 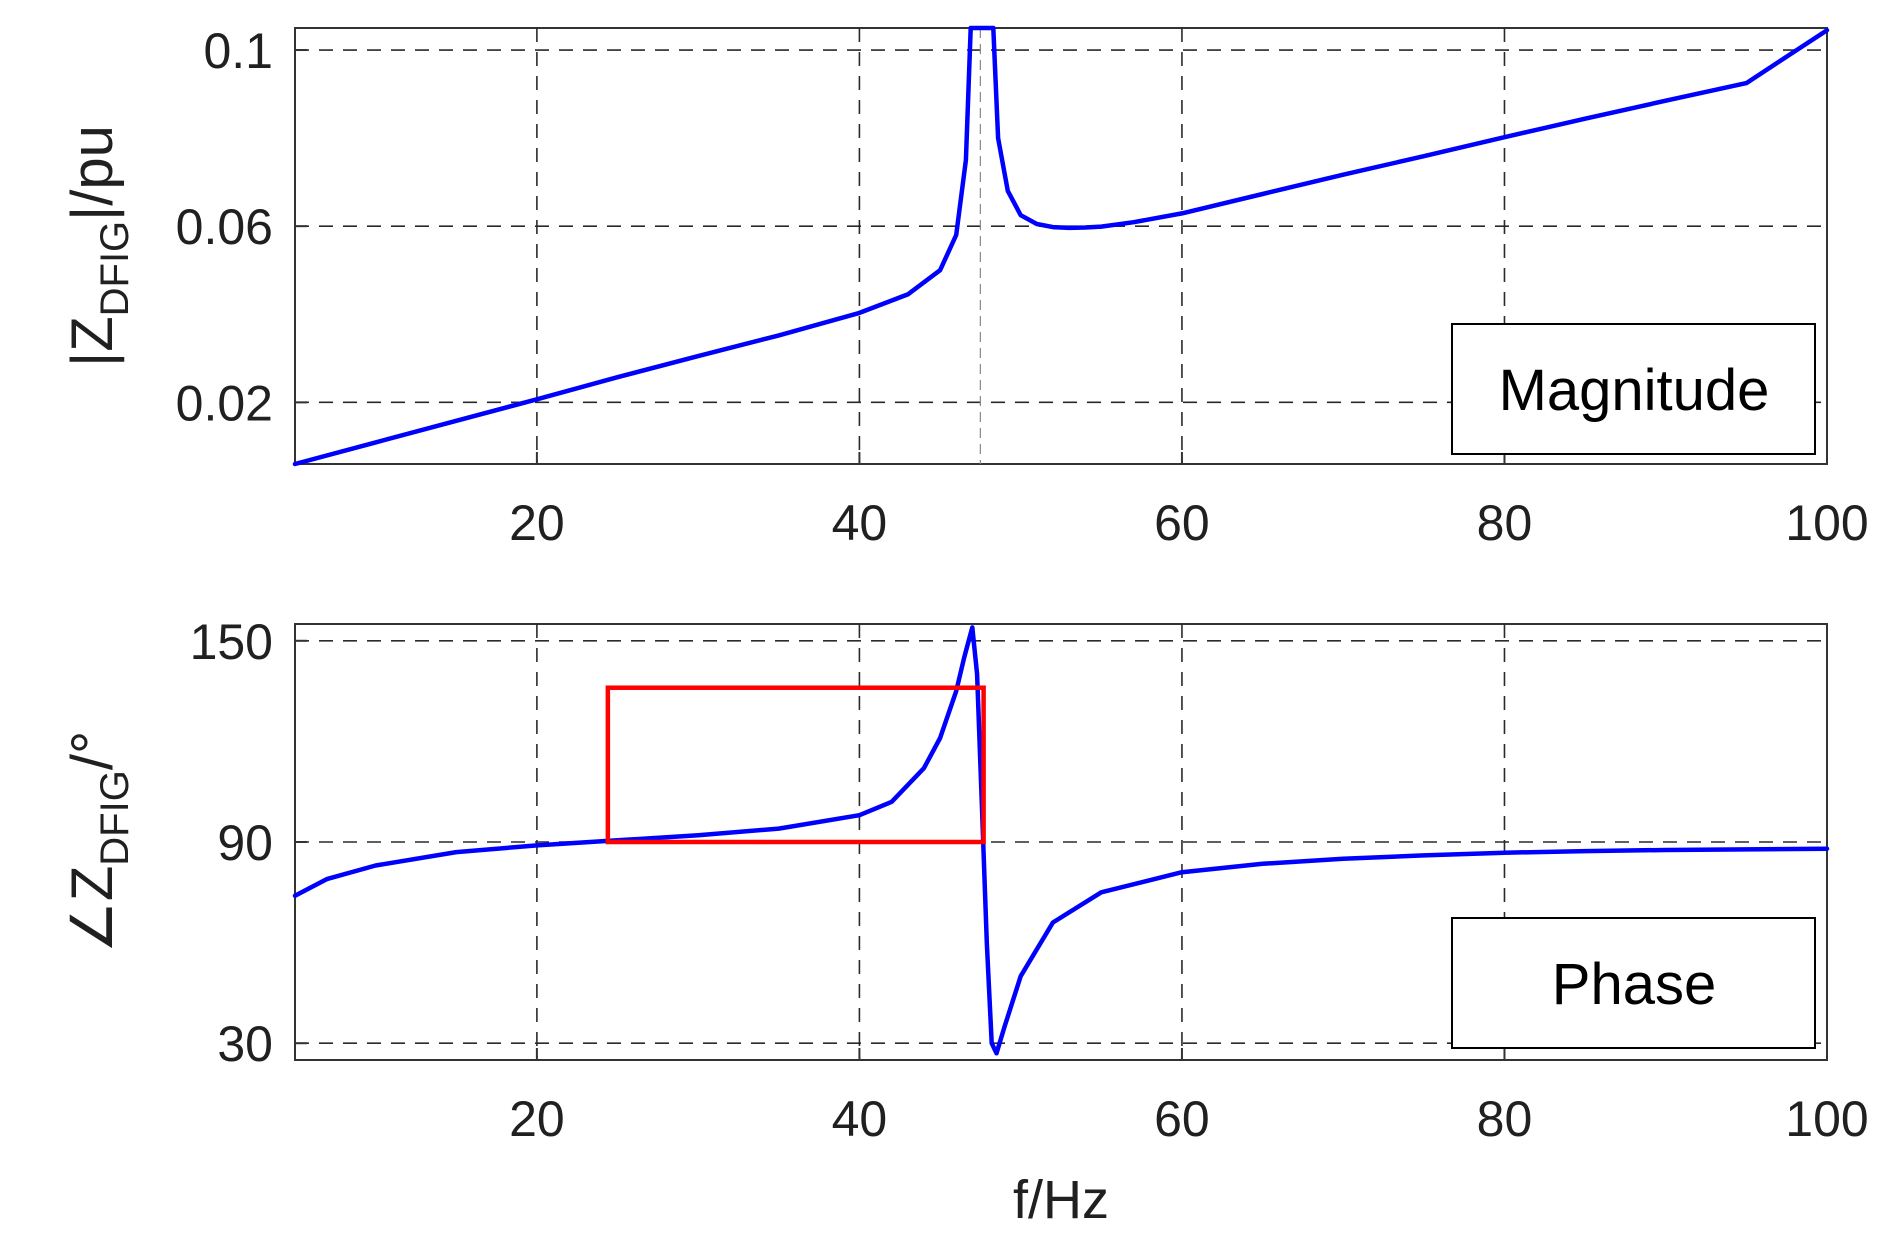 I want to click on highlight-rectangle, so click(x=795, y=765).